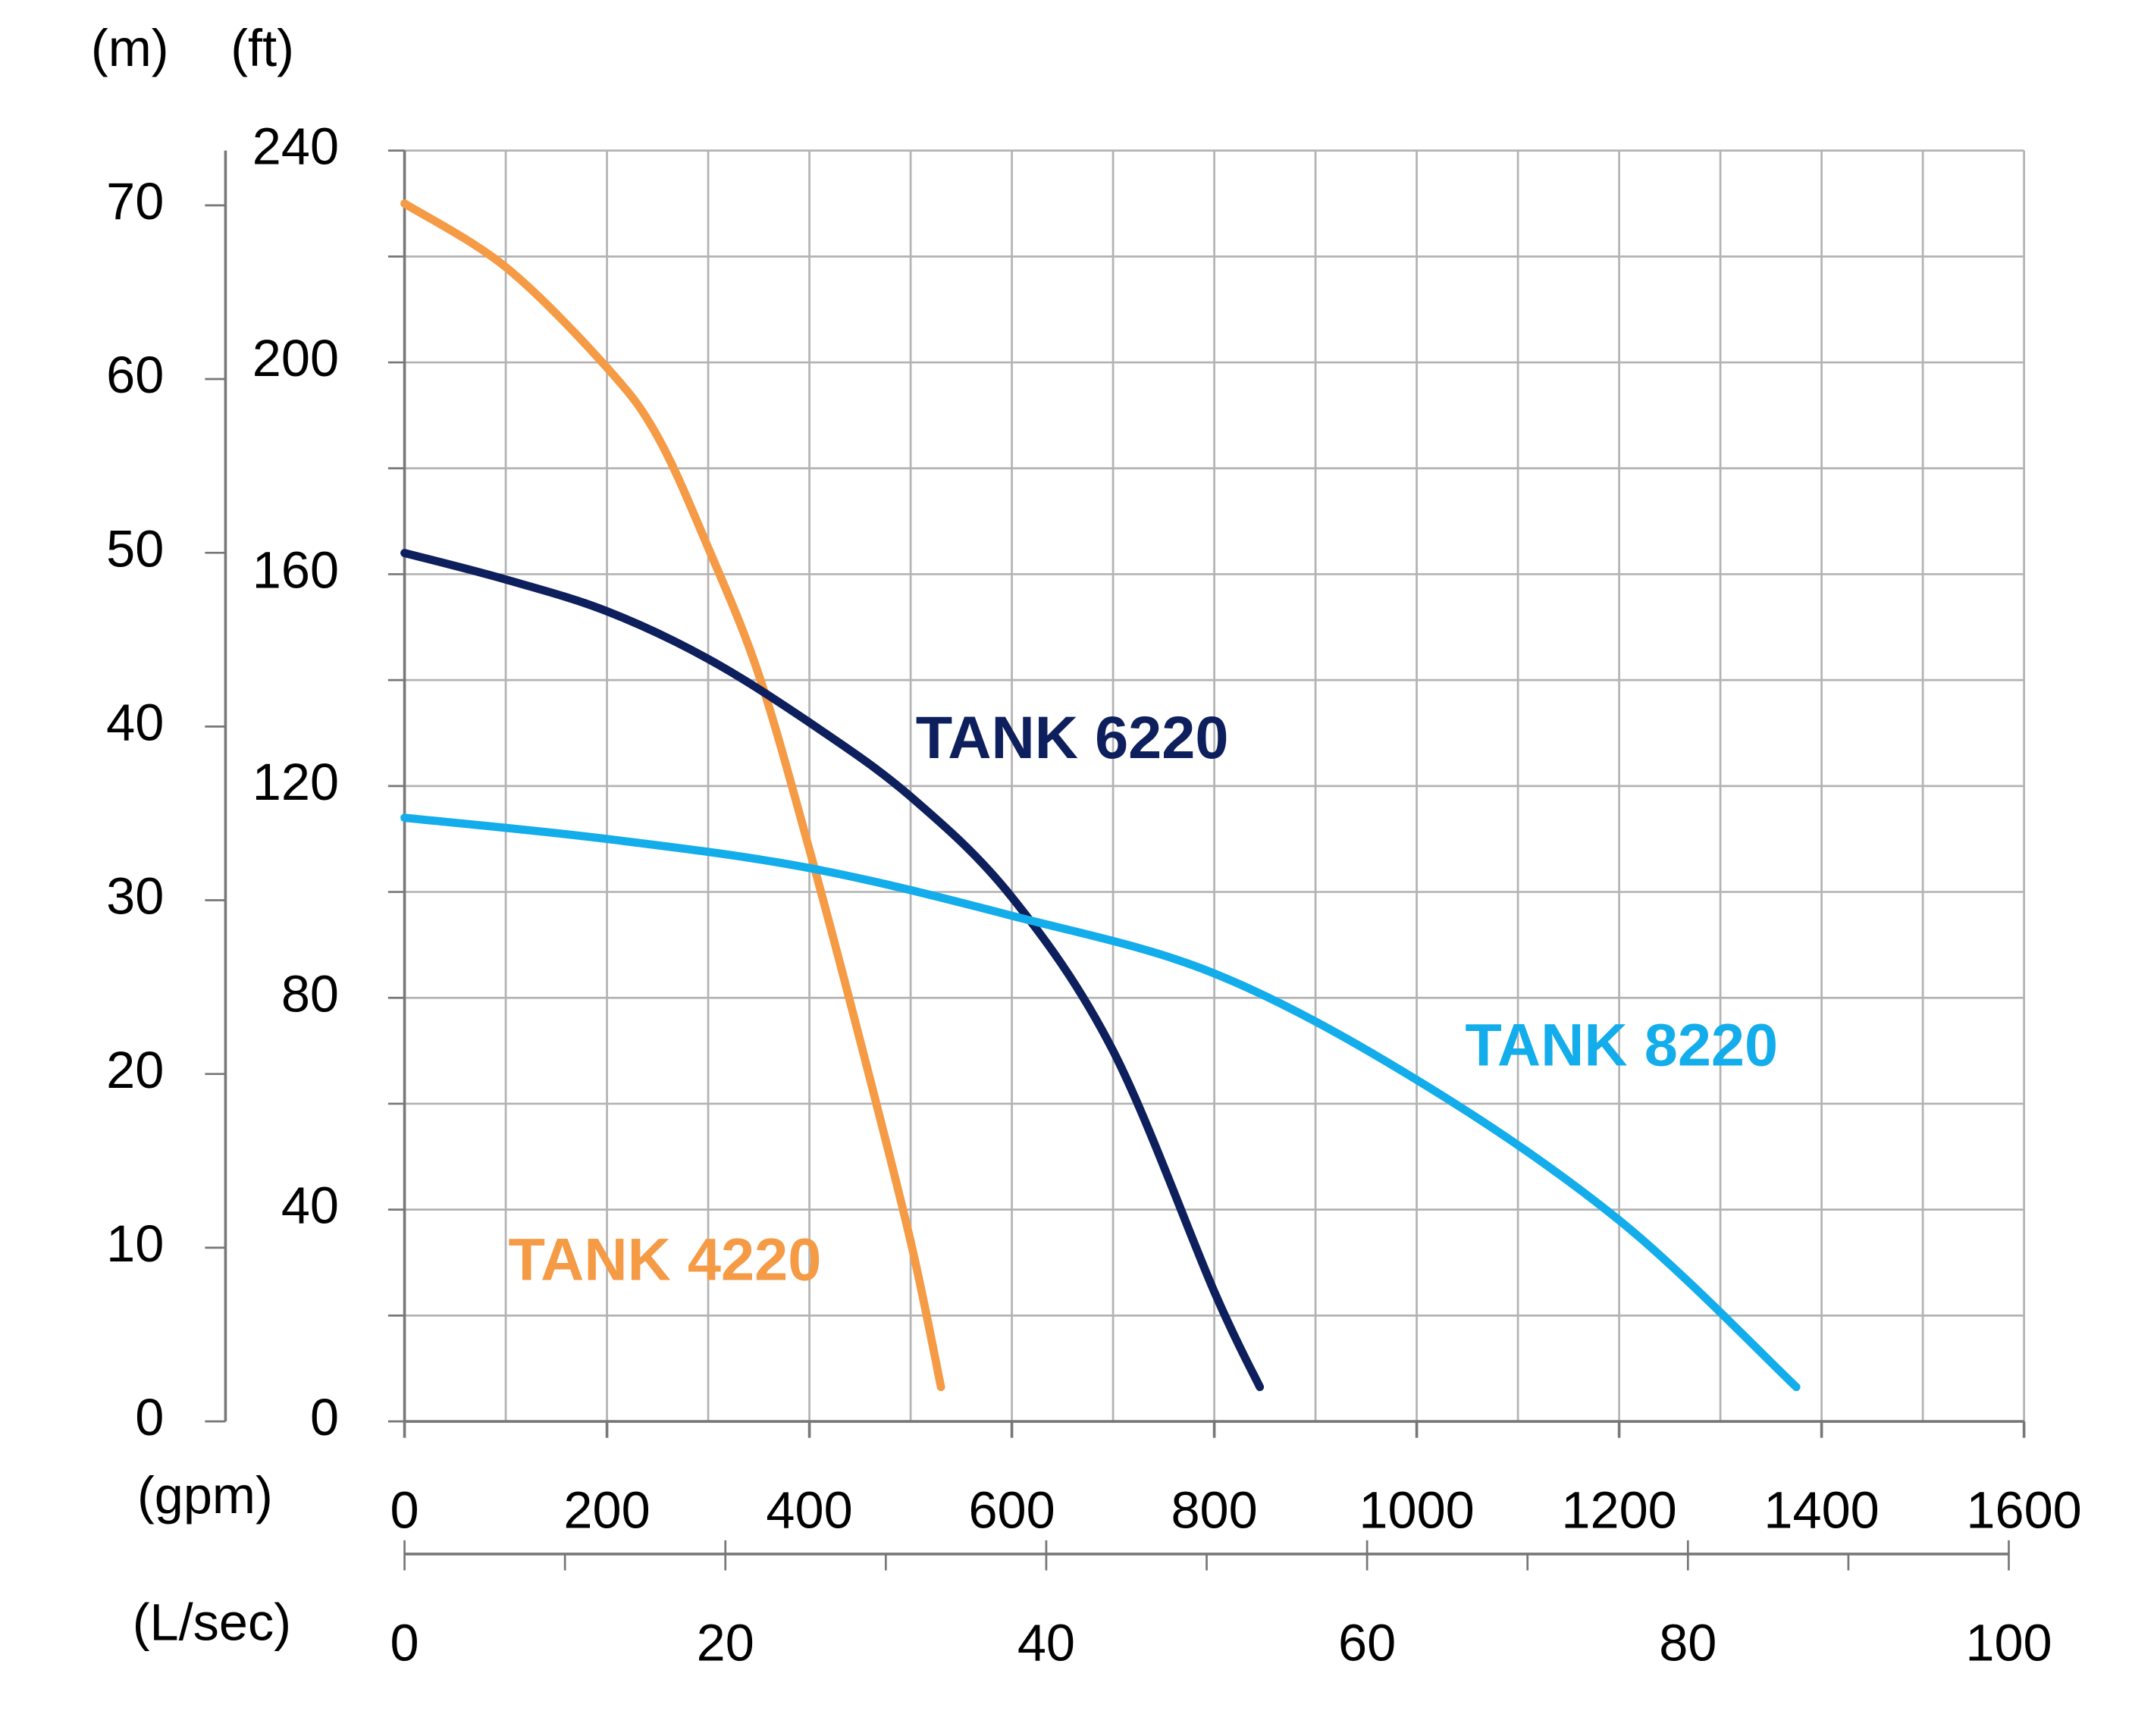 This screenshot has width=2132, height=1736. What do you see at coordinates (262, 48) in the screenshot?
I see `y-axis-label: (ft)` at bounding box center [262, 48].